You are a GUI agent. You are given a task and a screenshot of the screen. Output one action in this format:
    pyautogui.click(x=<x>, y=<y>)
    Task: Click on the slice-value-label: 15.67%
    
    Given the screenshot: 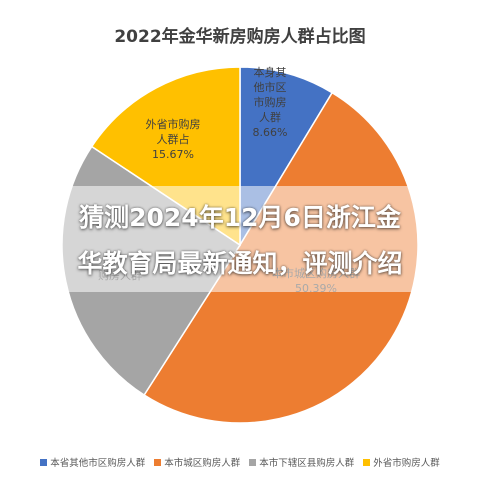 What is the action you would take?
    pyautogui.click(x=173, y=154)
    